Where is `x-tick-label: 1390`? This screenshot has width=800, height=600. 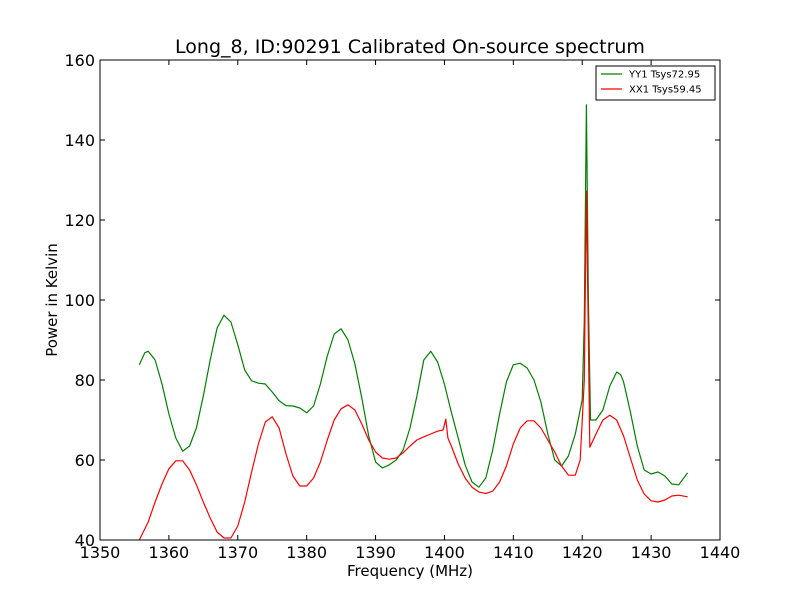 x-tick-label: 1390 is located at coordinates (375, 552).